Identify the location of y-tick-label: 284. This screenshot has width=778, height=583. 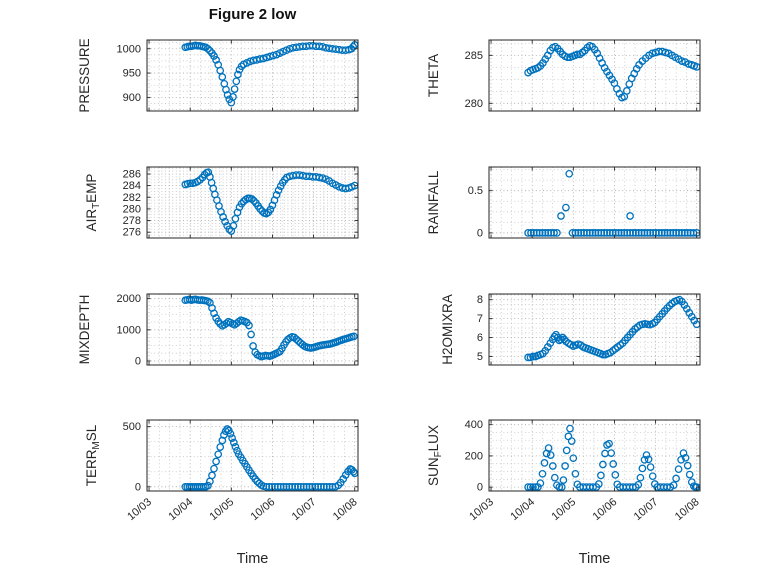
(132, 186).